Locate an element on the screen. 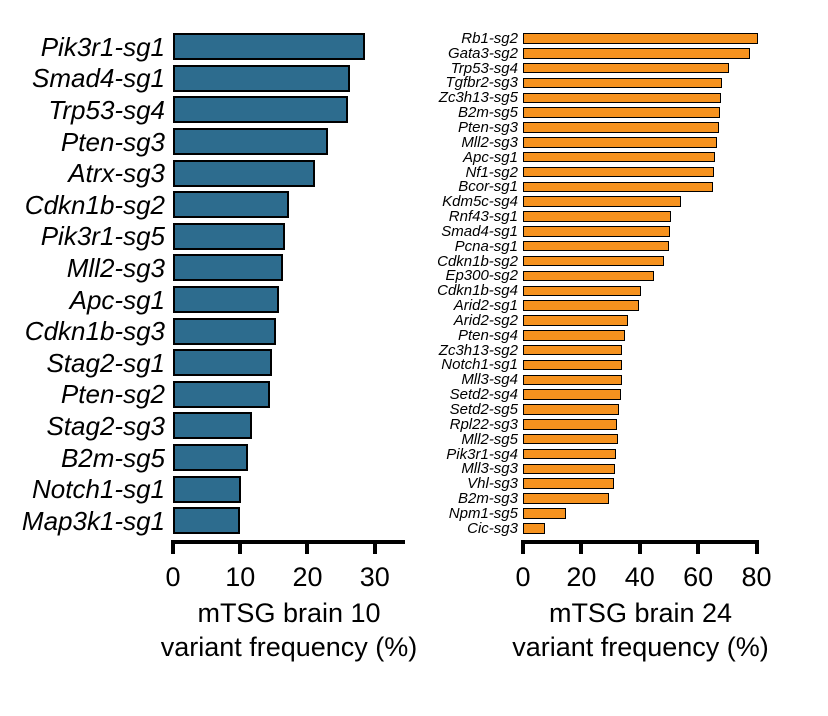 The height and width of the screenshot is (716, 828). bar-row: Nf1-sg2 is located at coordinates (589, 172).